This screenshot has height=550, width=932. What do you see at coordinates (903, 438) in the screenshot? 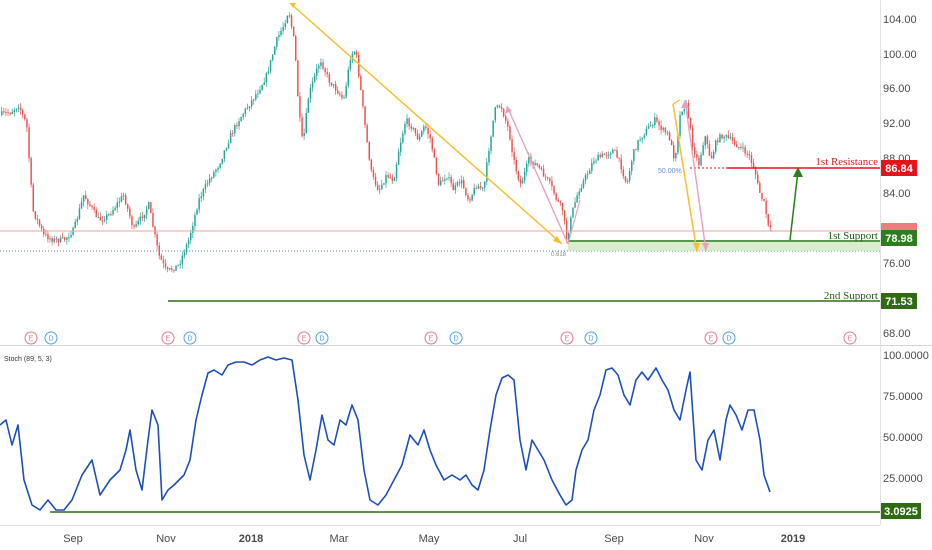
I see `stoch-tick-label: 50.0000` at bounding box center [903, 438].